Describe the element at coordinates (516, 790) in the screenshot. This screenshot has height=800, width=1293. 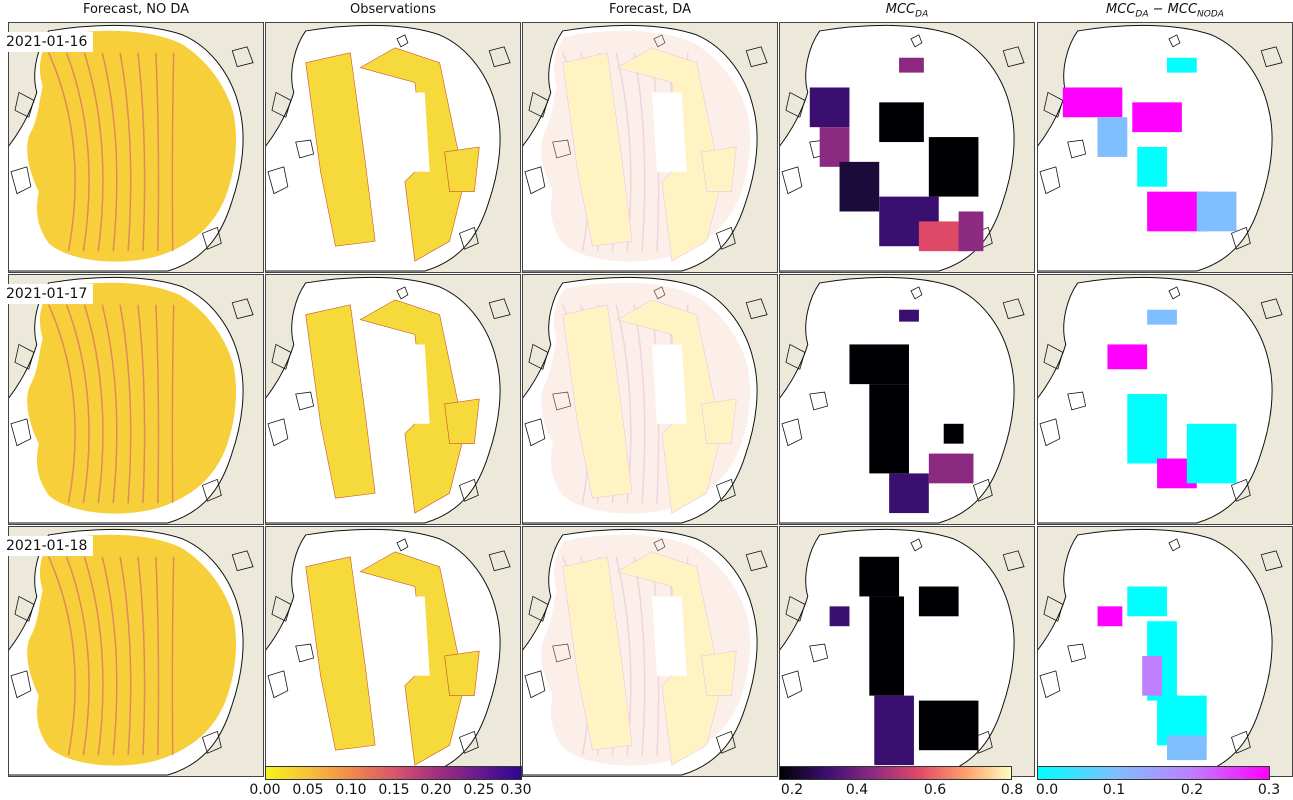
I see `tick-label: 0.30` at that location.